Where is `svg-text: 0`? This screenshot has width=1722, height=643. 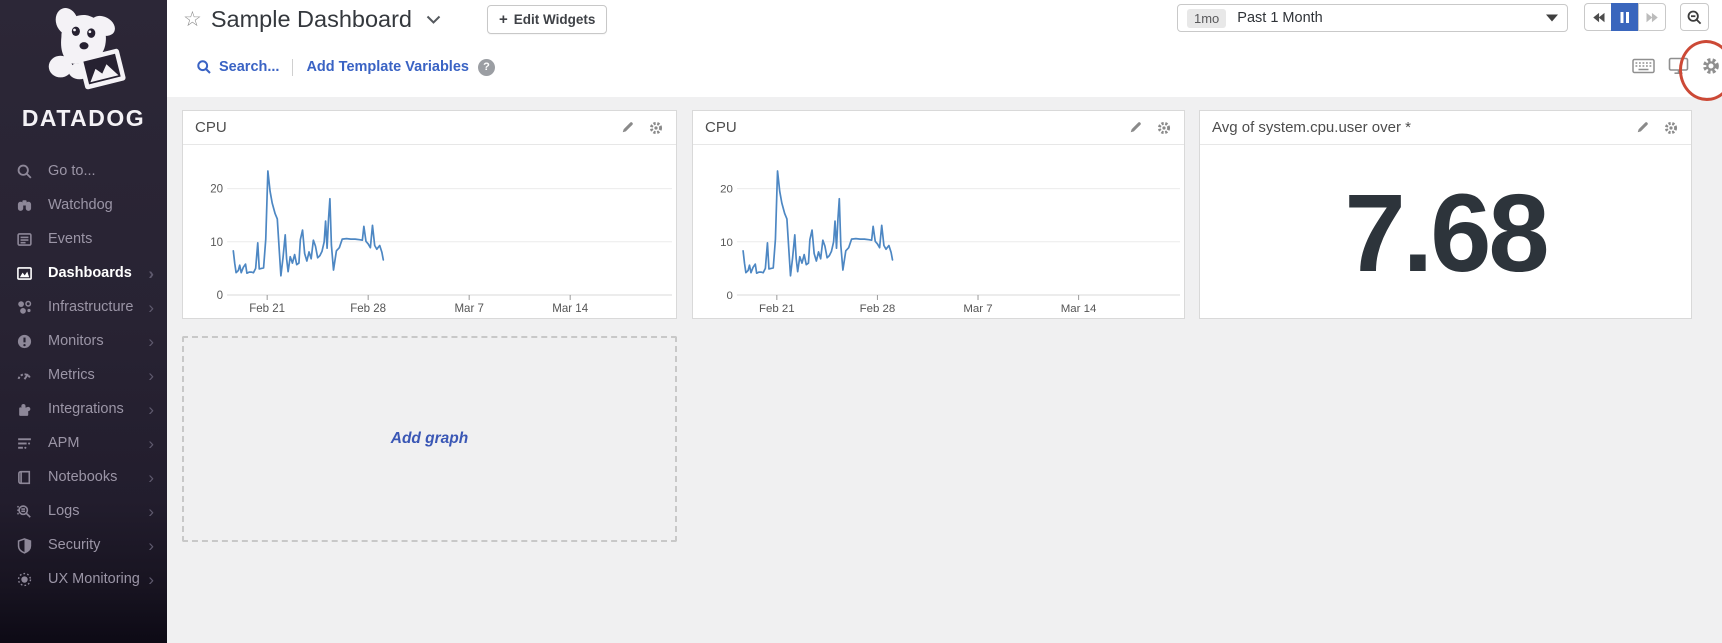
svg-text: 0 is located at coordinates (730, 296).